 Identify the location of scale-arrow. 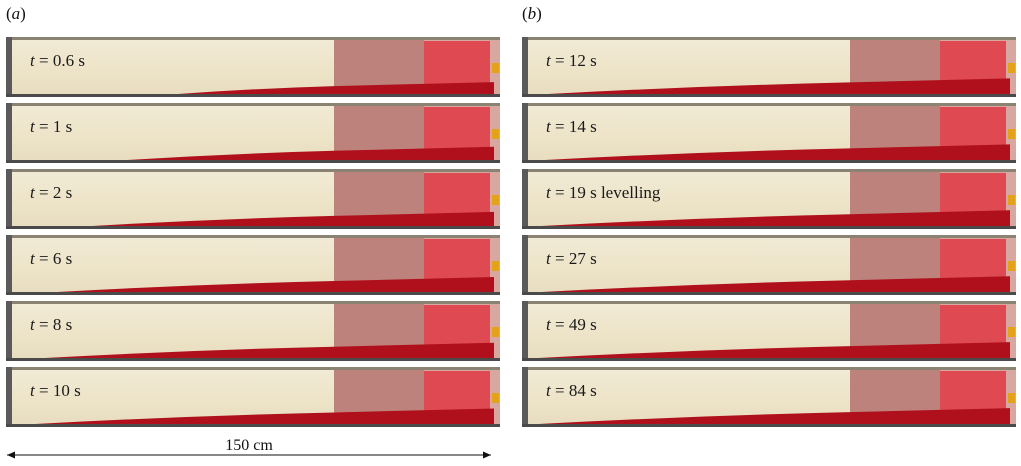
(249, 455).